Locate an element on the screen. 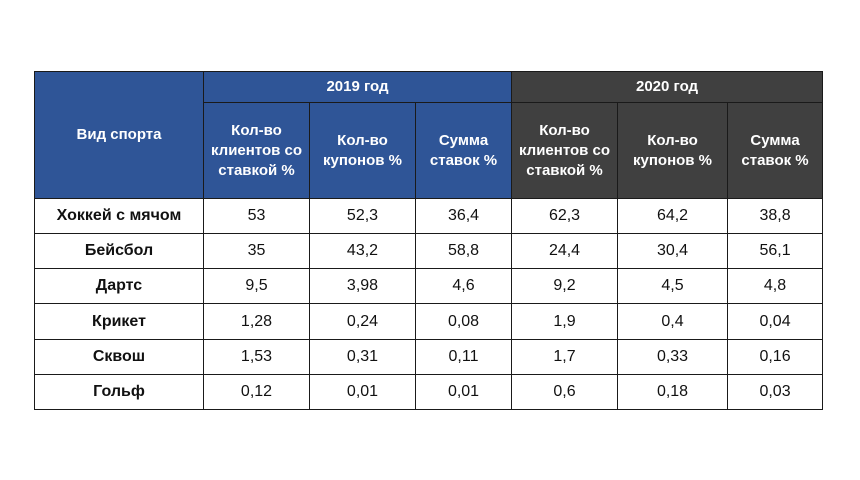 The height and width of the screenshot is (480, 860). table-cell: 0,4 is located at coordinates (673, 321).